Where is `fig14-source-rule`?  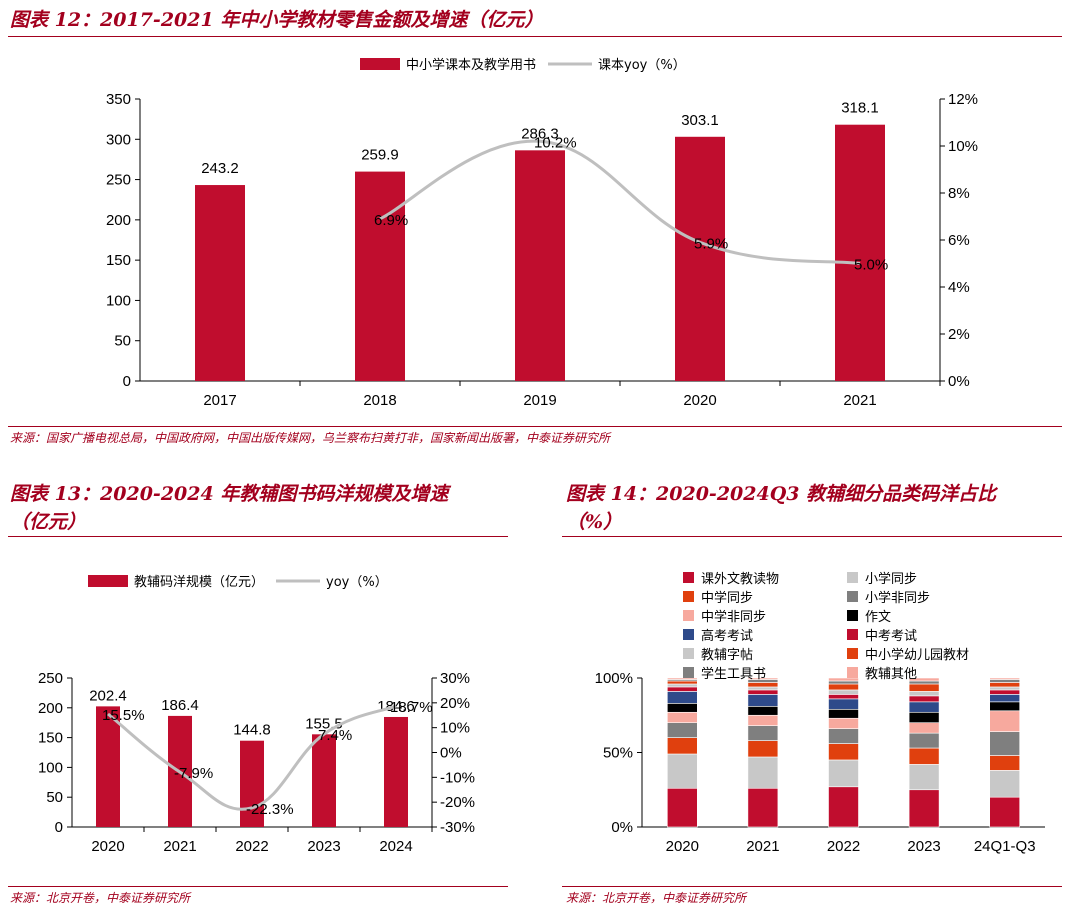
fig14-source-rule is located at coordinates (812, 886).